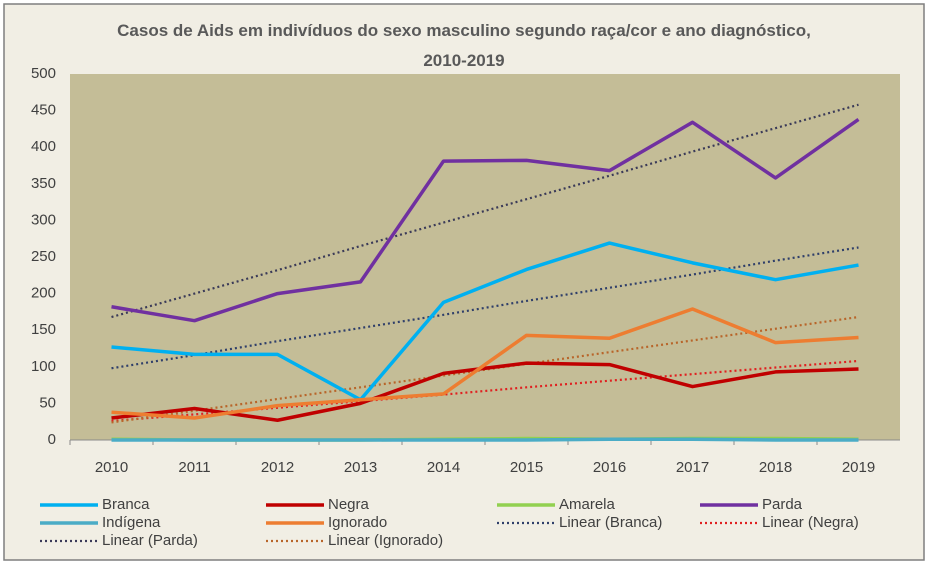 The width and height of the screenshot is (928, 564). What do you see at coordinates (43, 73) in the screenshot?
I see `y-tick-label: 500` at bounding box center [43, 73].